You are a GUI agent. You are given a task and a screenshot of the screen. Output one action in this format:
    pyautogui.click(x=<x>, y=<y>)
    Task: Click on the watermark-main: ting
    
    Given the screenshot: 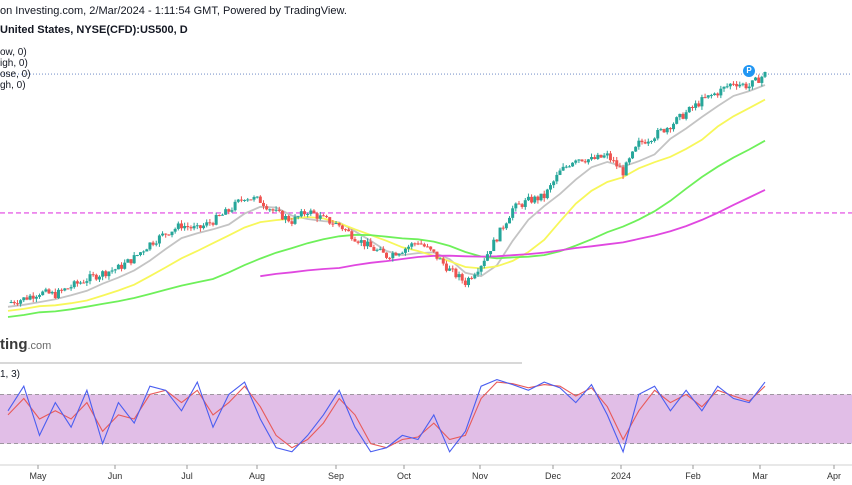 What is the action you would take?
    pyautogui.click(x=14, y=344)
    